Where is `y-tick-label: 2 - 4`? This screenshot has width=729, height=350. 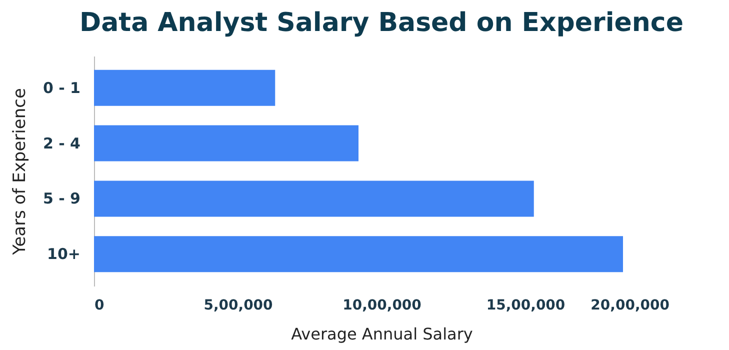
y-tick-label: 2 - 4 is located at coordinates (61, 143).